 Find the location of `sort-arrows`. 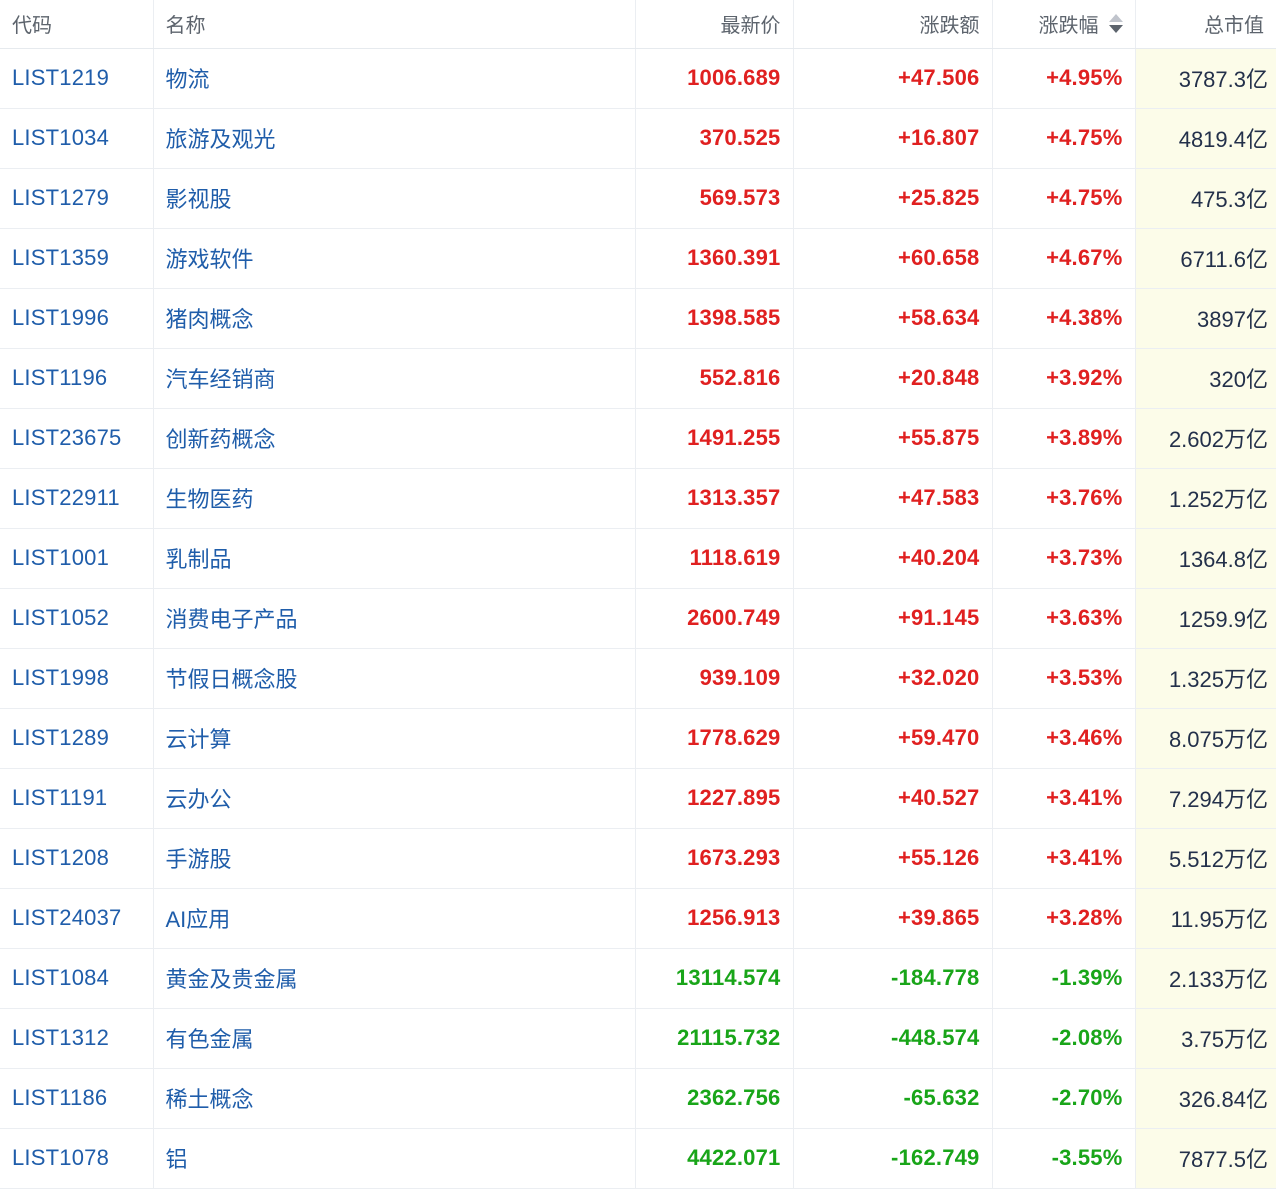

sort-arrows is located at coordinates (1115, 24).